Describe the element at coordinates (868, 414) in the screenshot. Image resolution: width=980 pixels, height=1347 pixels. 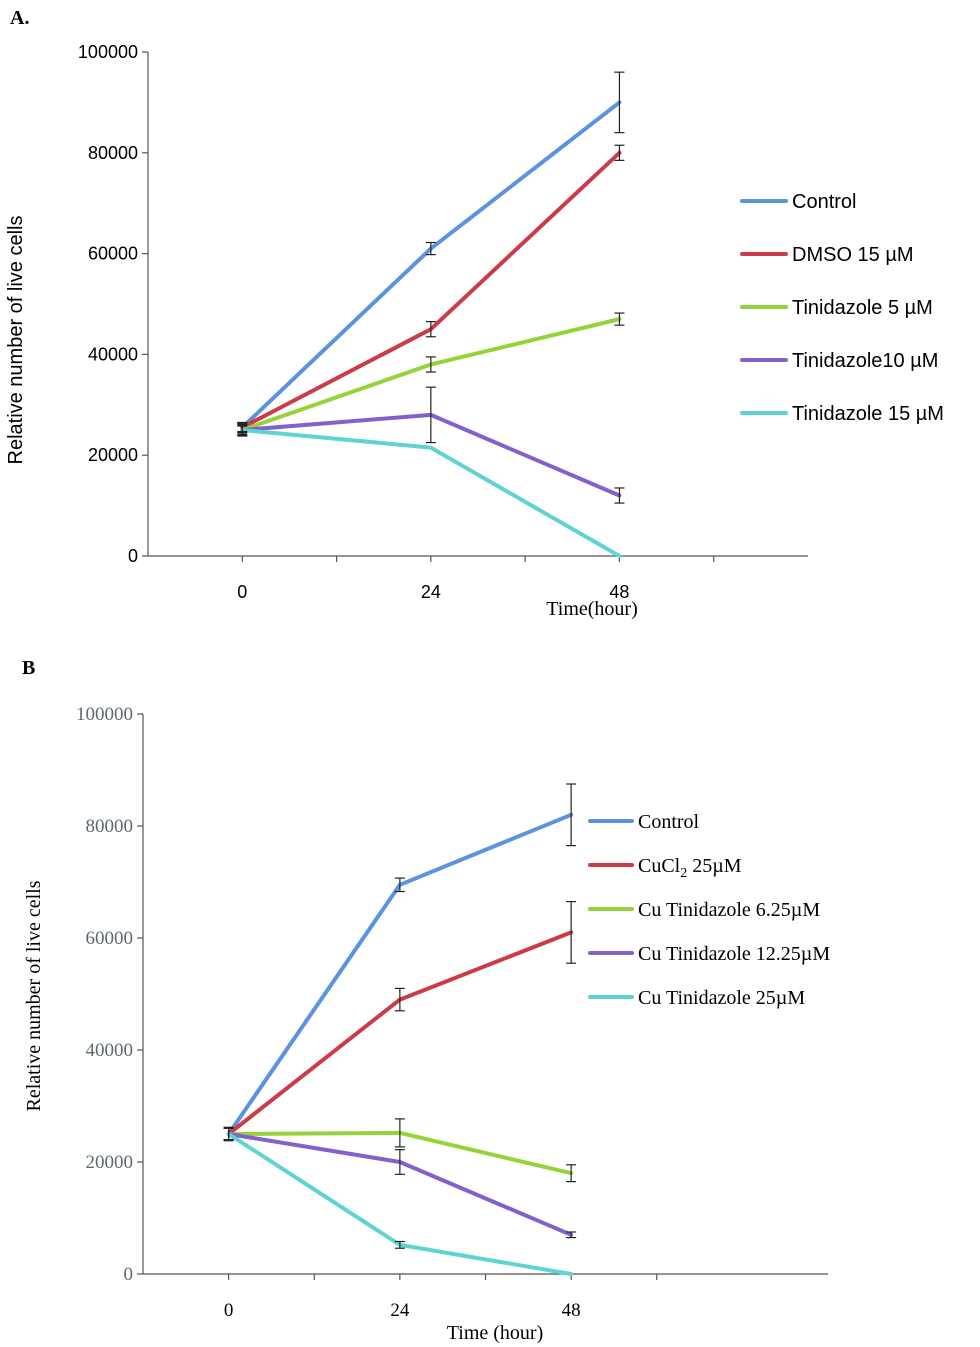
I see `legend-label: Tinidazole 15 µM` at that location.